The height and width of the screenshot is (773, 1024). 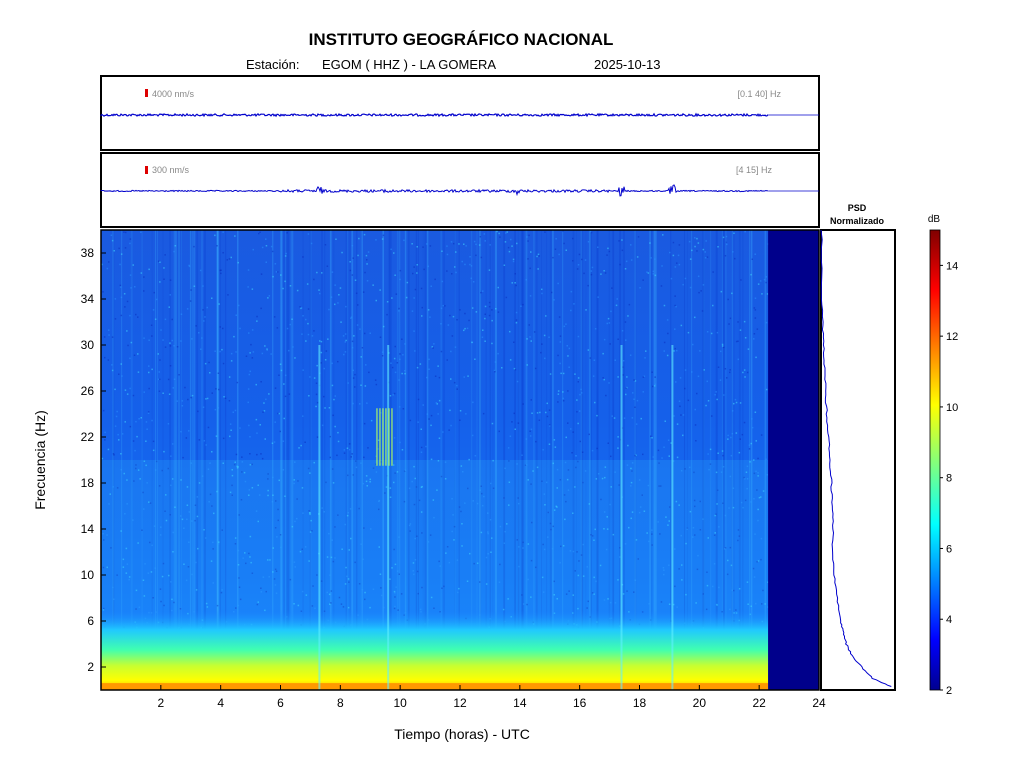 What do you see at coordinates (88, 345) in the screenshot?
I see `y-tick-label: 30` at bounding box center [88, 345].